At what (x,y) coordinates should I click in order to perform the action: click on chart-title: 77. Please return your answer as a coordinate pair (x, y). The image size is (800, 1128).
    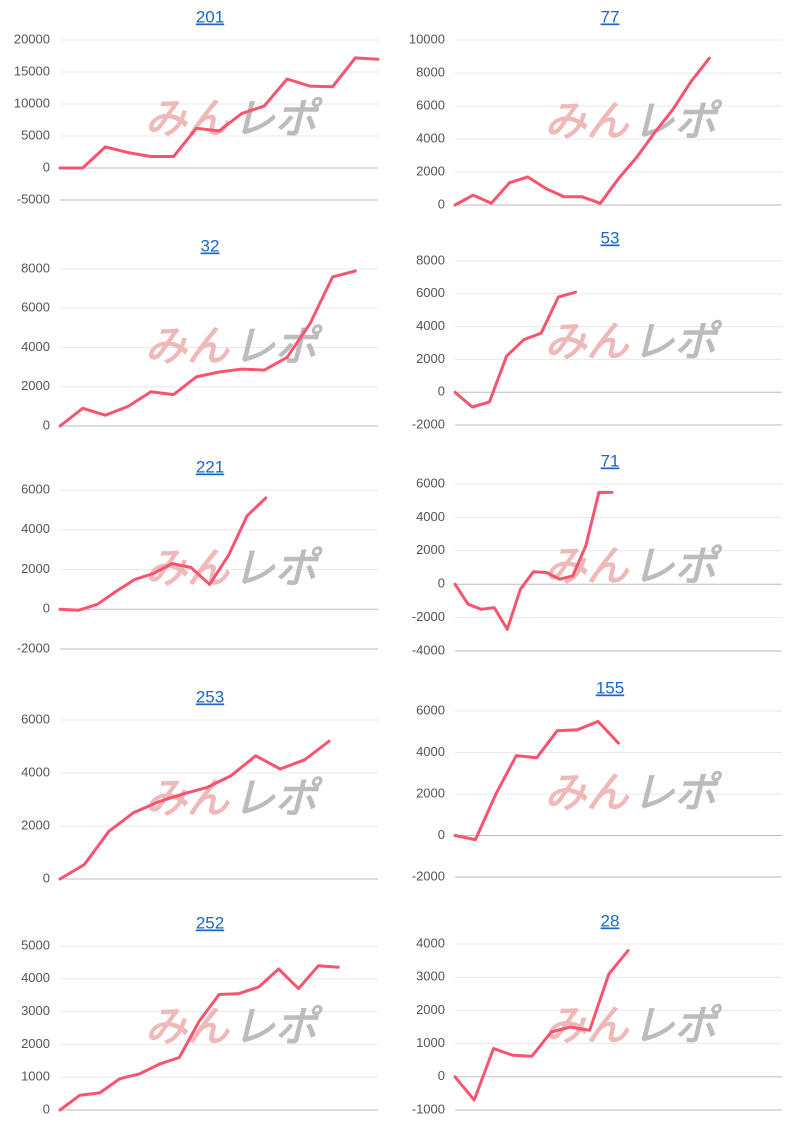
    Looking at the image, I should click on (610, 16).